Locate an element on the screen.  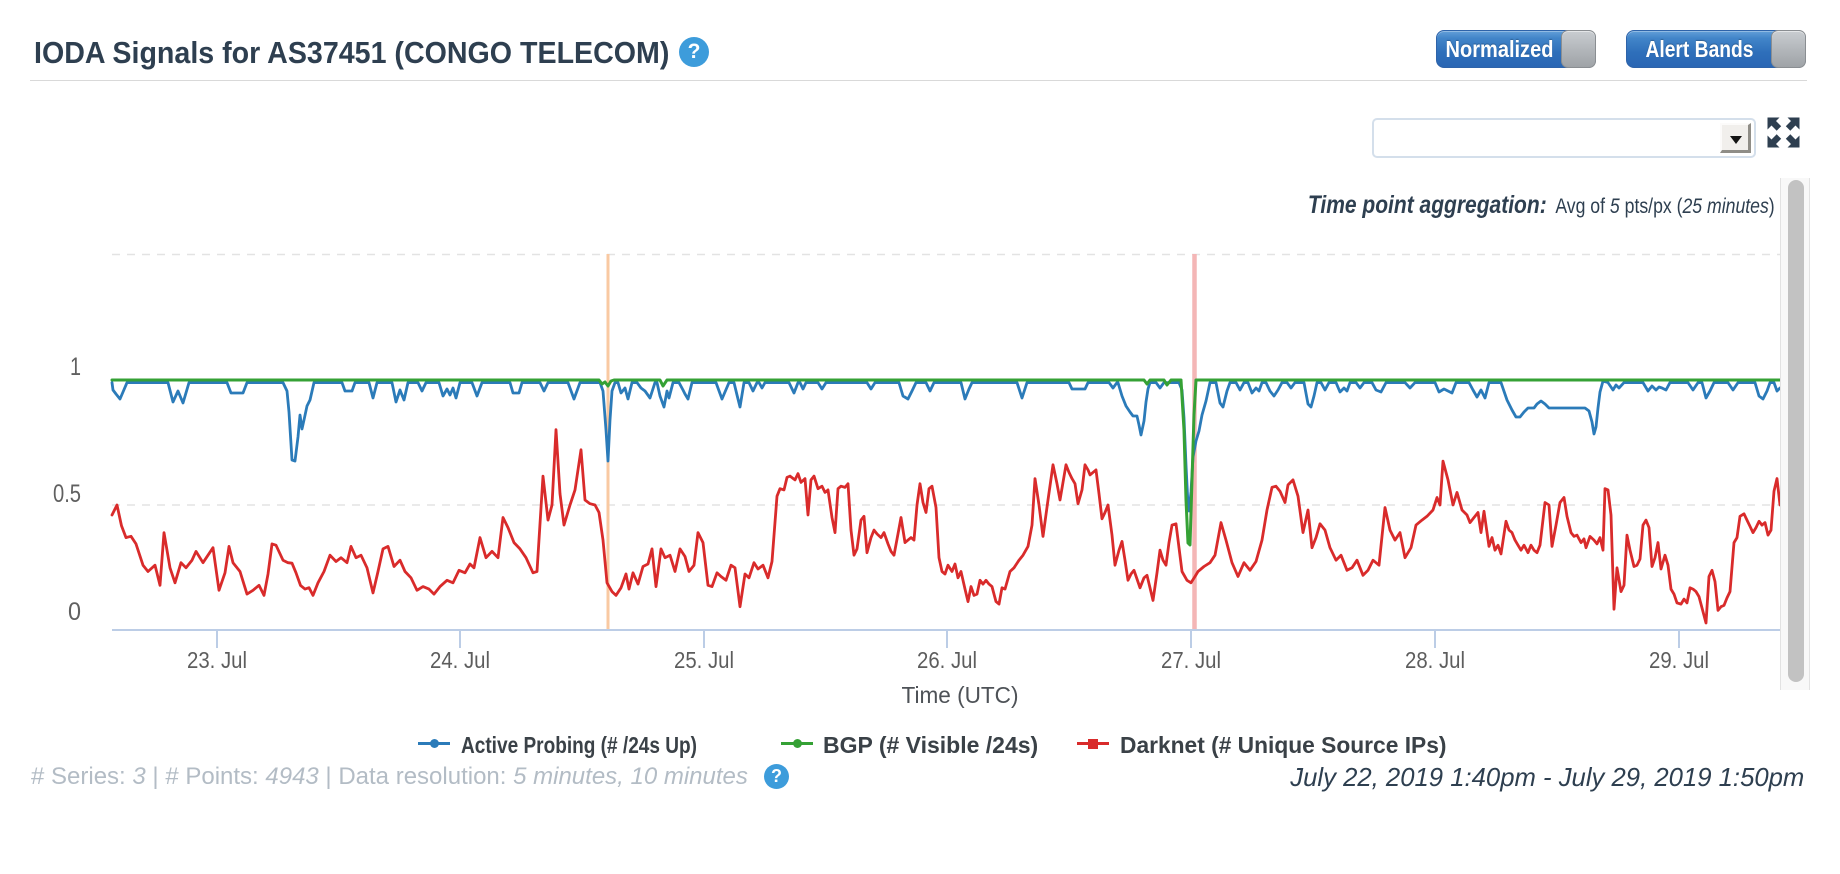
svg-text: 27. Jul is located at coordinates (1191, 660).